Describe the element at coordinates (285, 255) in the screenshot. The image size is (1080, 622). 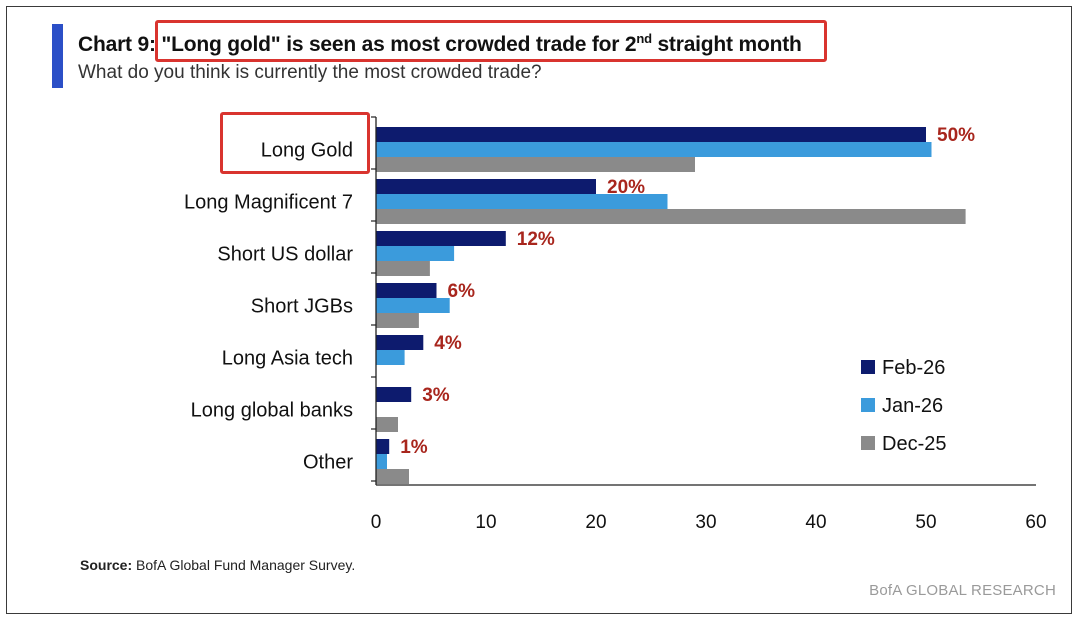
I see `category-label-short-us-dollar: Short US dollar` at that location.